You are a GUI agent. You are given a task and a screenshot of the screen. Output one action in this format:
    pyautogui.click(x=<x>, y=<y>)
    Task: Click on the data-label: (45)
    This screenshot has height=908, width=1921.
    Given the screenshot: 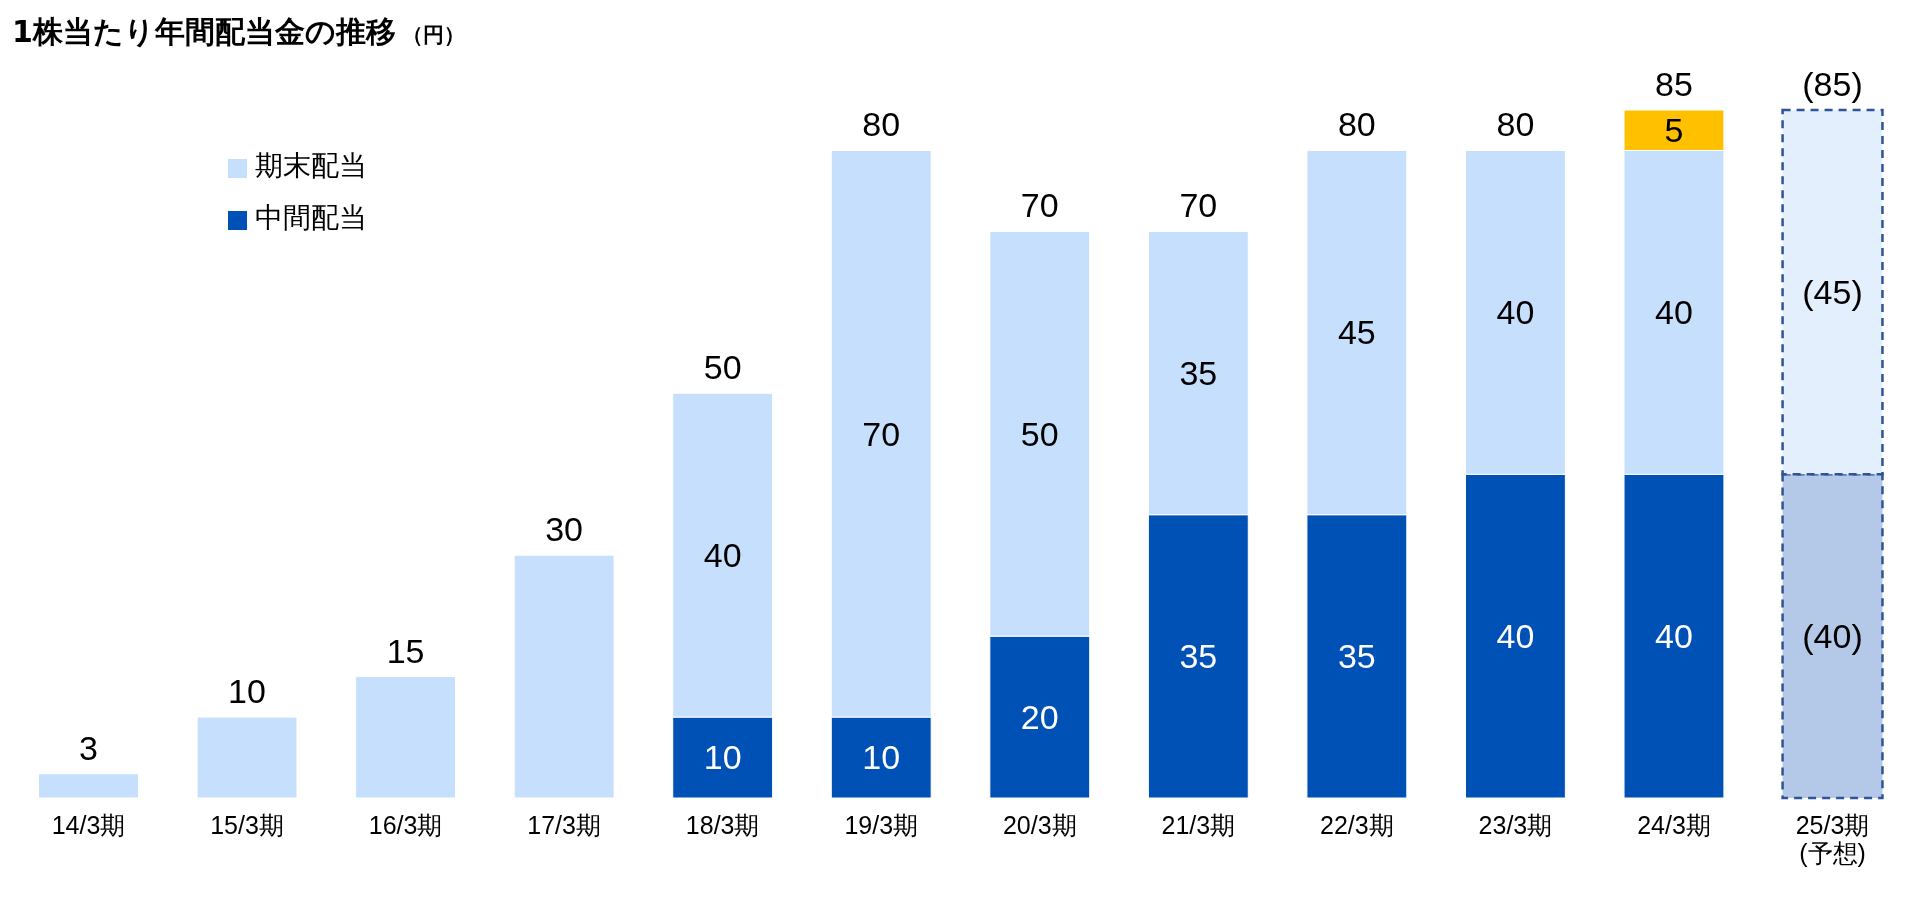 What is the action you would take?
    pyautogui.click(x=1832, y=292)
    